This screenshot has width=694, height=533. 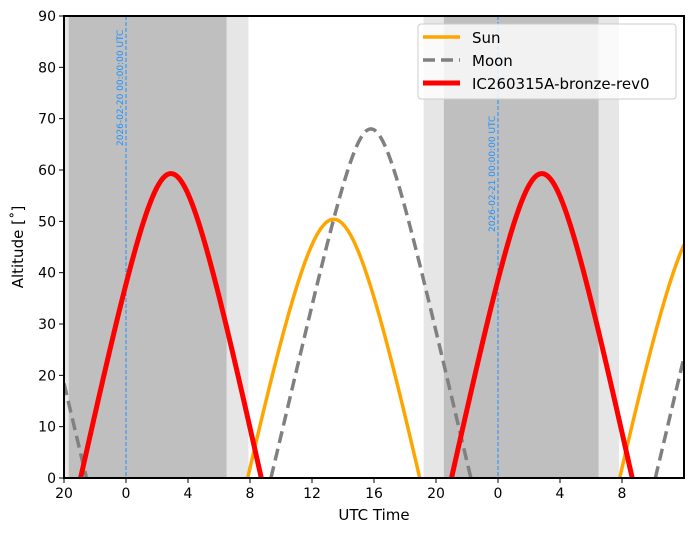 I want to click on y-tick-label: 30, so click(x=47, y=325).